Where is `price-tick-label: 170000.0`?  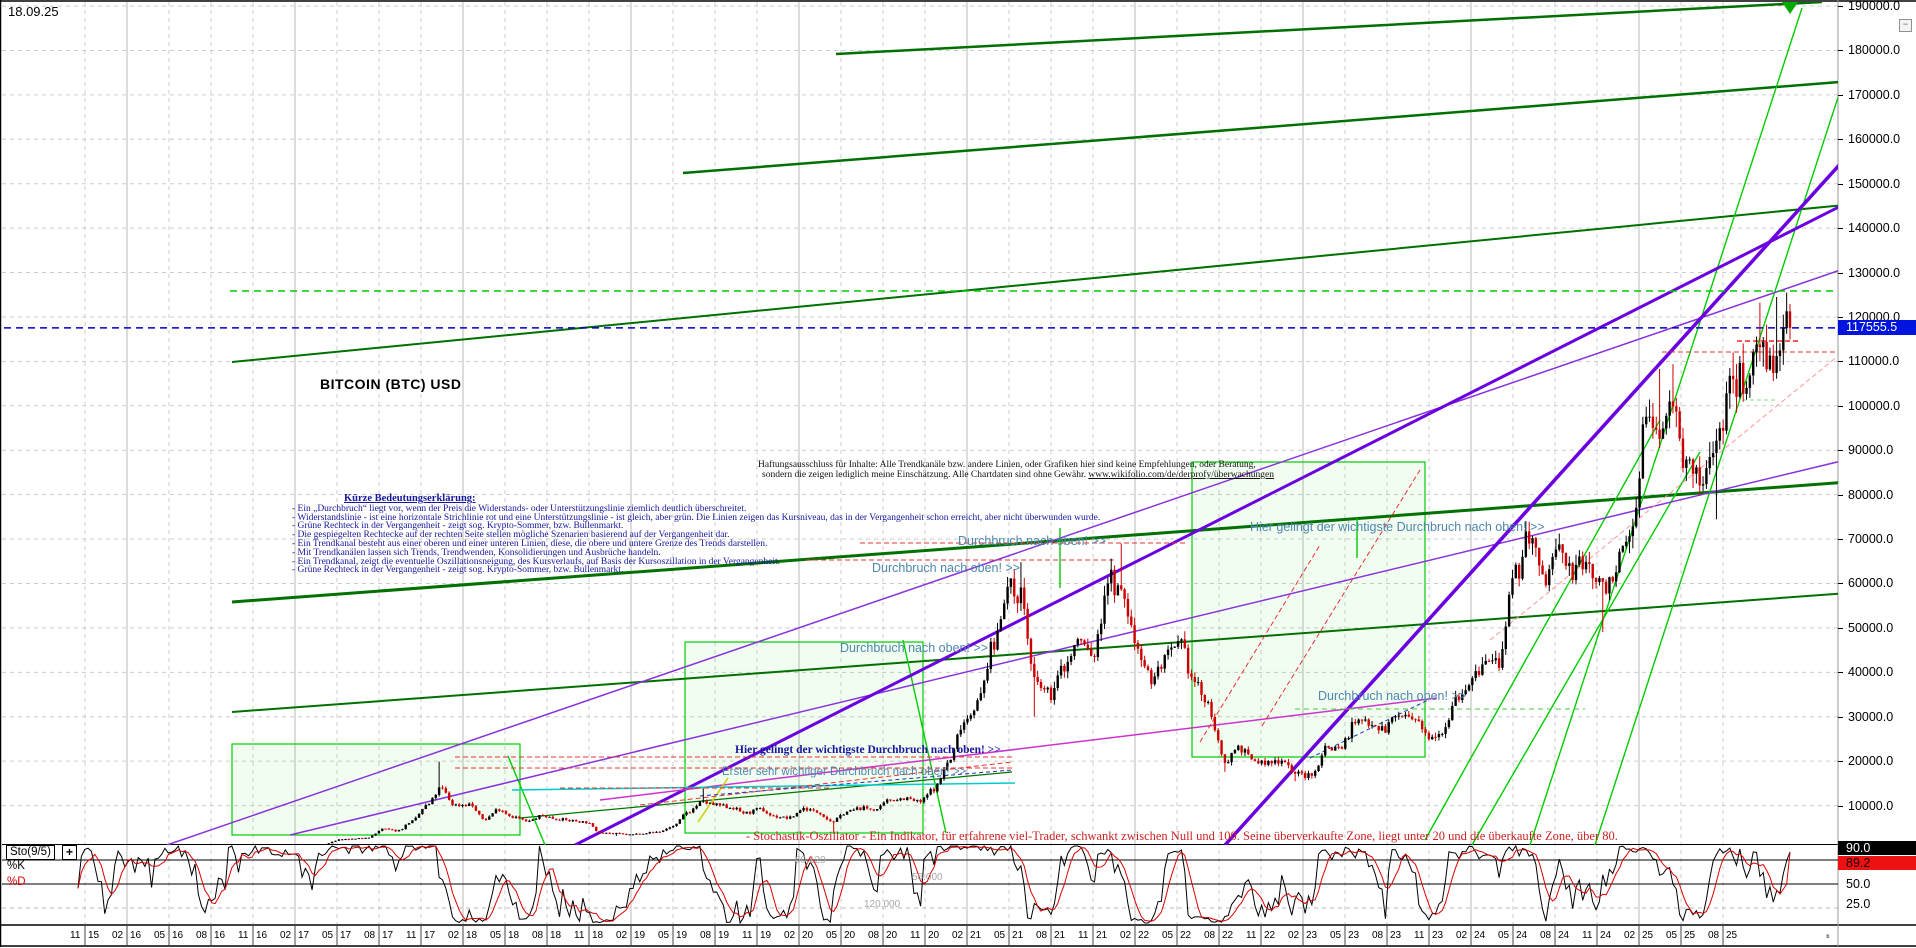
price-tick-label: 170000.0 is located at coordinates (1874, 94).